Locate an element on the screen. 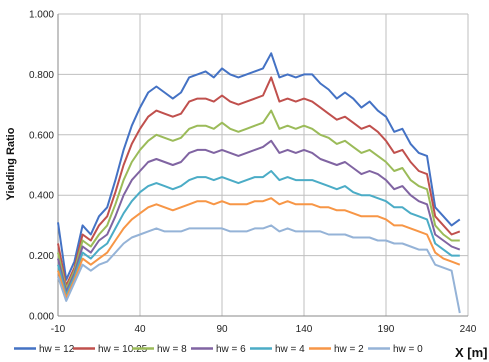 The height and width of the screenshot is (362, 489). legend-item: hw = 2 is located at coordinates (336, 349).